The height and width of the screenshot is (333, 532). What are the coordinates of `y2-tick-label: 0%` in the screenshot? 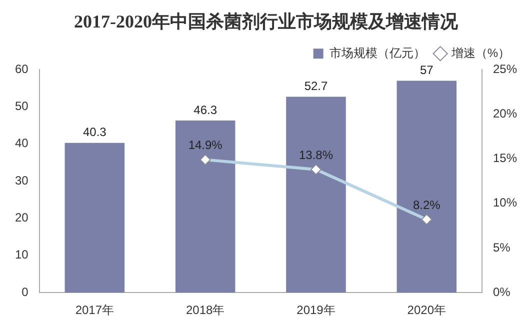 It's located at (501, 291).